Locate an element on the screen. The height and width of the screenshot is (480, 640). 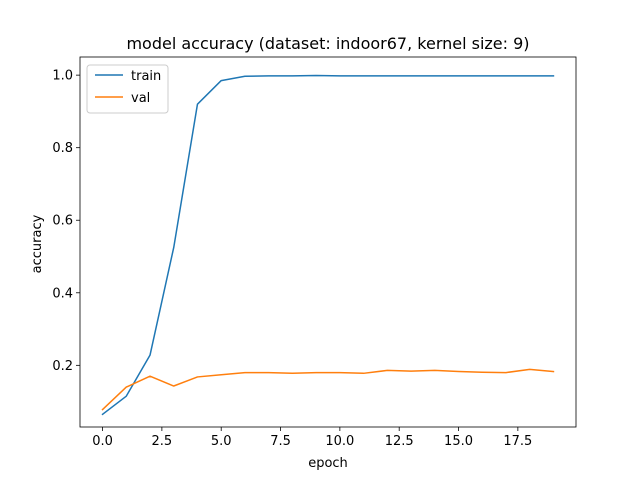
y-axis-ticks: 0.2 0.4 0.6 0.8 1.0 is located at coordinates (66, 221).